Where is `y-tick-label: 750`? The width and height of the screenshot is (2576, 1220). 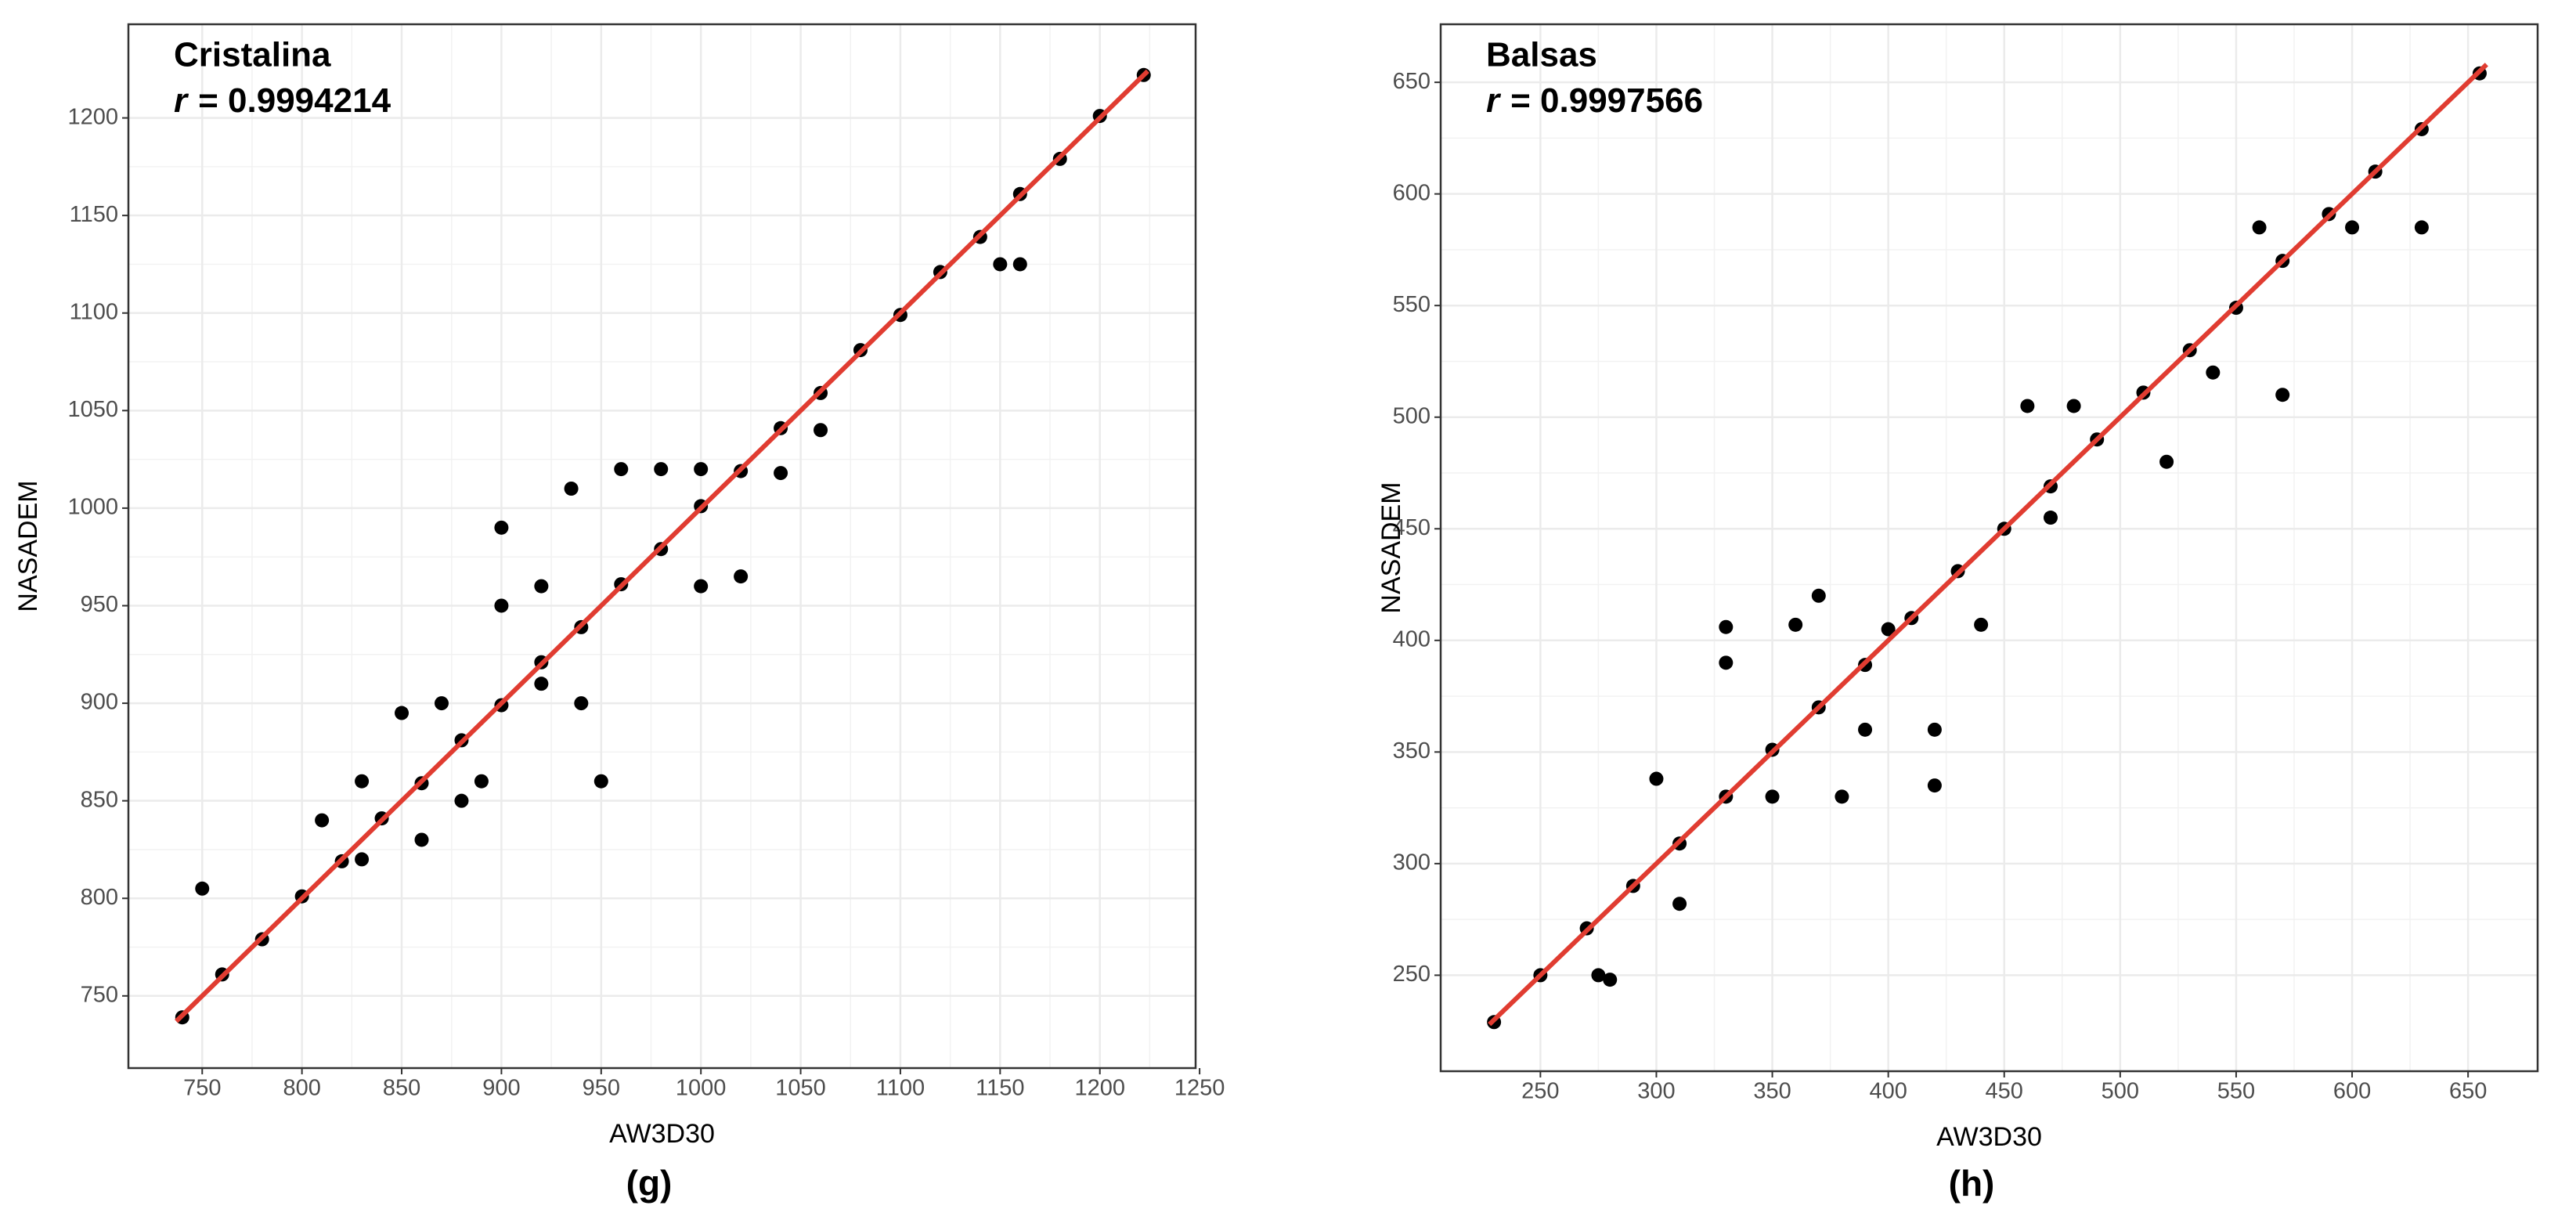
y-tick-label: 750 is located at coordinates (100, 994).